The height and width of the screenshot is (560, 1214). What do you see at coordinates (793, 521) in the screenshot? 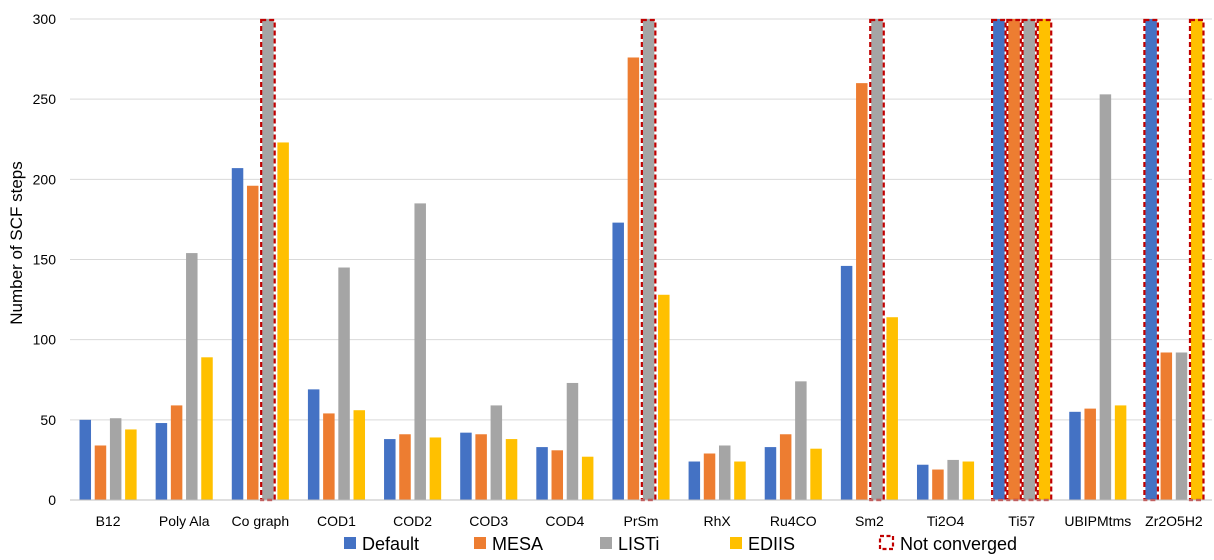
I see `x-tick-label: Ru4CO` at bounding box center [793, 521].